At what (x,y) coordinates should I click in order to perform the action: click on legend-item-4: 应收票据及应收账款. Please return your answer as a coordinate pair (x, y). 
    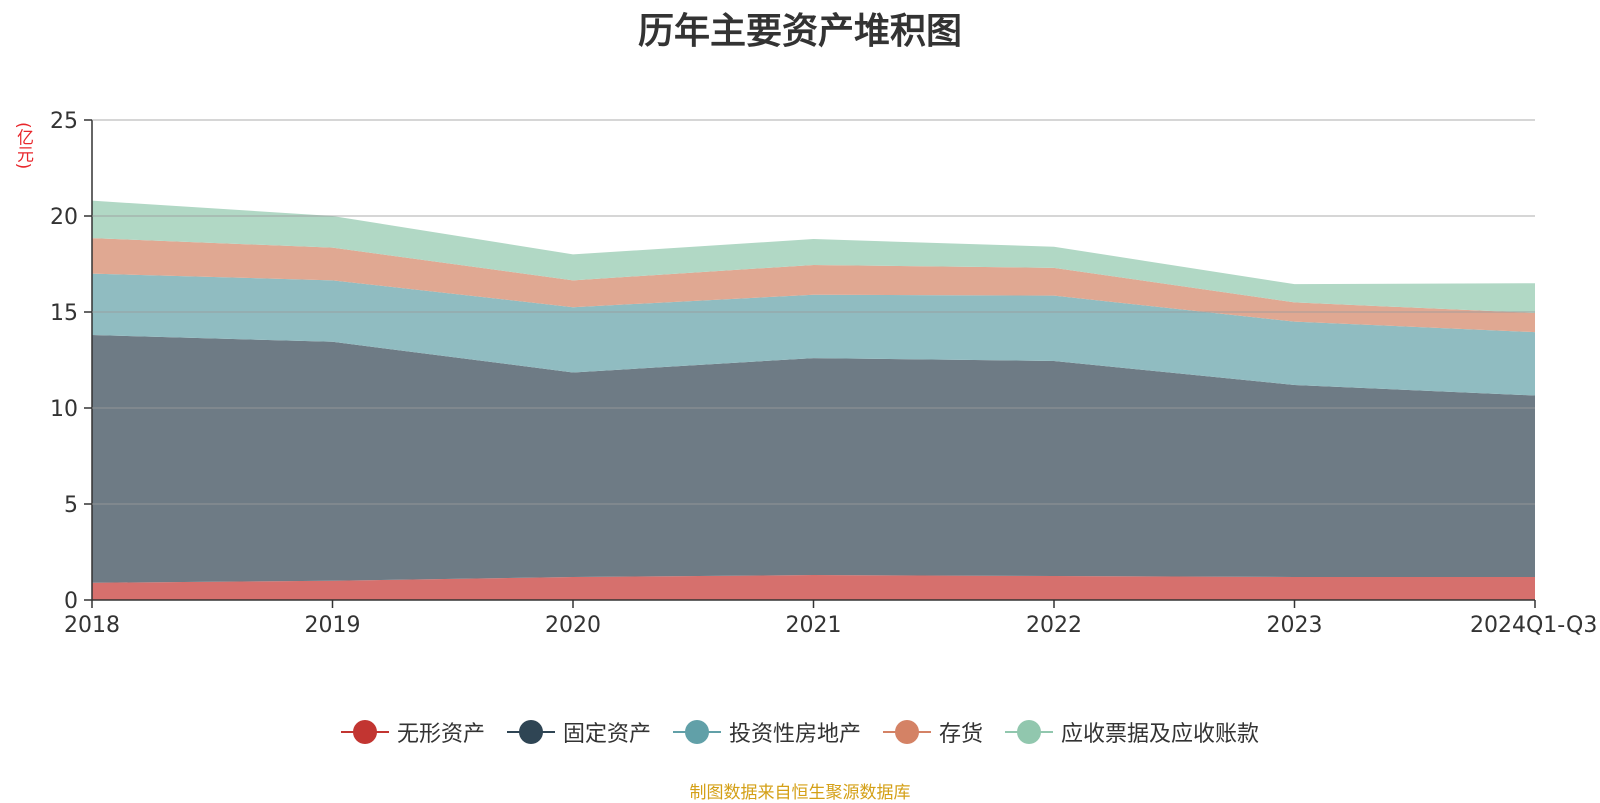
    Looking at the image, I should click on (1132, 732).